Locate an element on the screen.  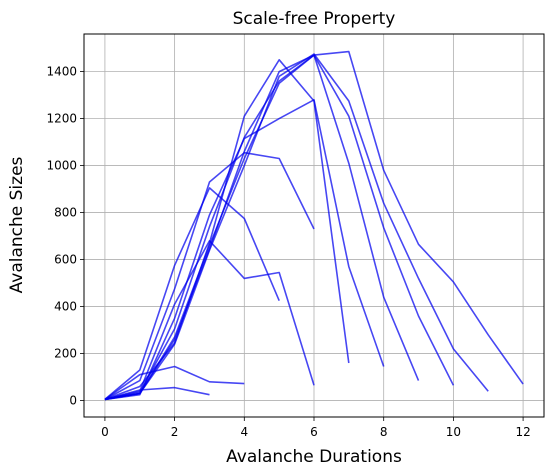
y-axis-label: Avalanche Sizes is located at coordinates (17, 224).